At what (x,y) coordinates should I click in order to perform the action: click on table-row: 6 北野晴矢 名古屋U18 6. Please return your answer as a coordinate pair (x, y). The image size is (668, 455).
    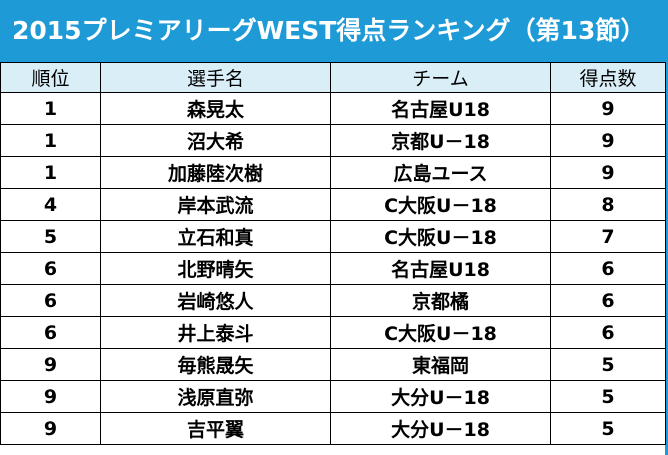
    Looking at the image, I should click on (333, 268).